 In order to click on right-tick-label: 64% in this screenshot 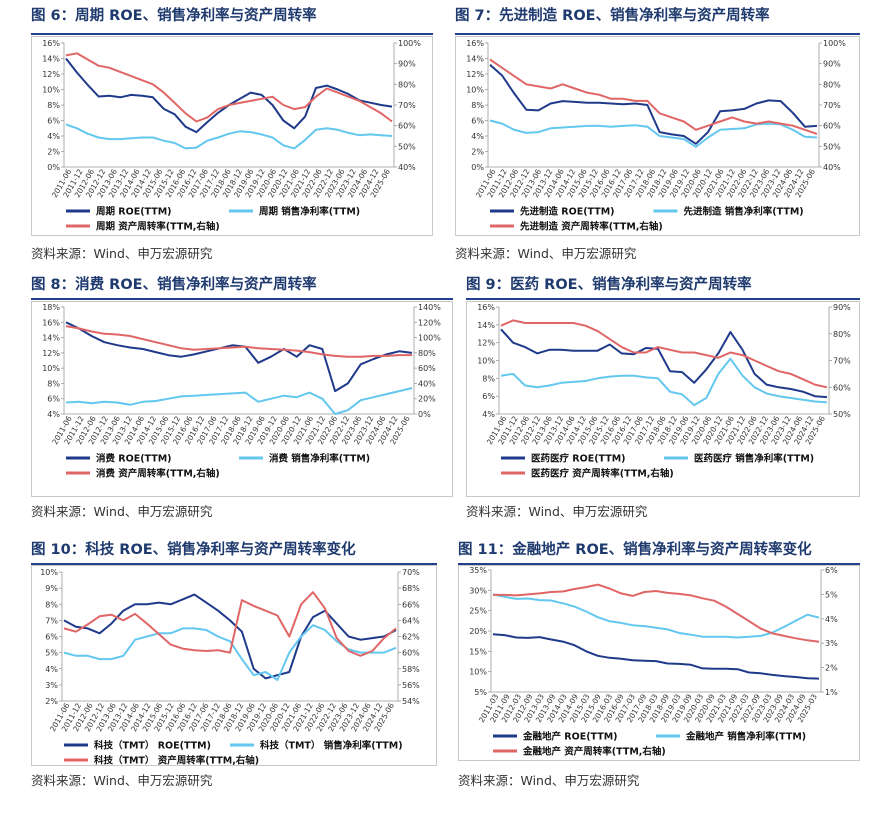, I will do `click(411, 620)`.